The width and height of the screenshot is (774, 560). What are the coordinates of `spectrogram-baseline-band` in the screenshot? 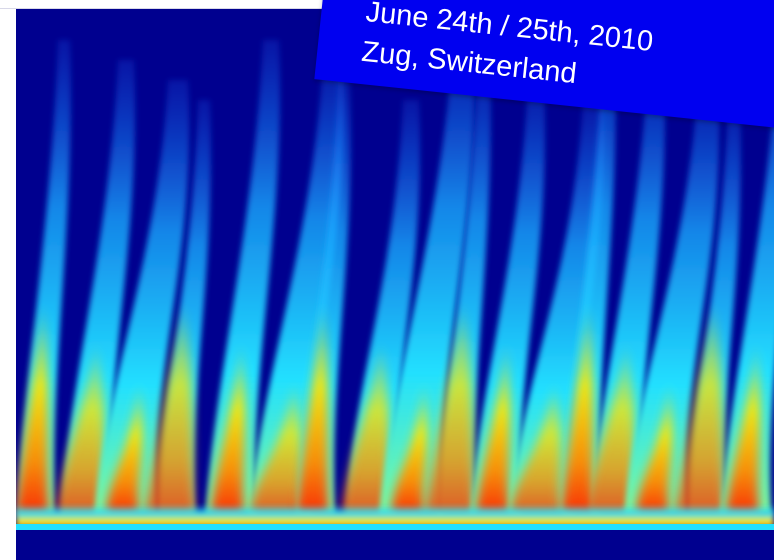 It's located at (395, 516).